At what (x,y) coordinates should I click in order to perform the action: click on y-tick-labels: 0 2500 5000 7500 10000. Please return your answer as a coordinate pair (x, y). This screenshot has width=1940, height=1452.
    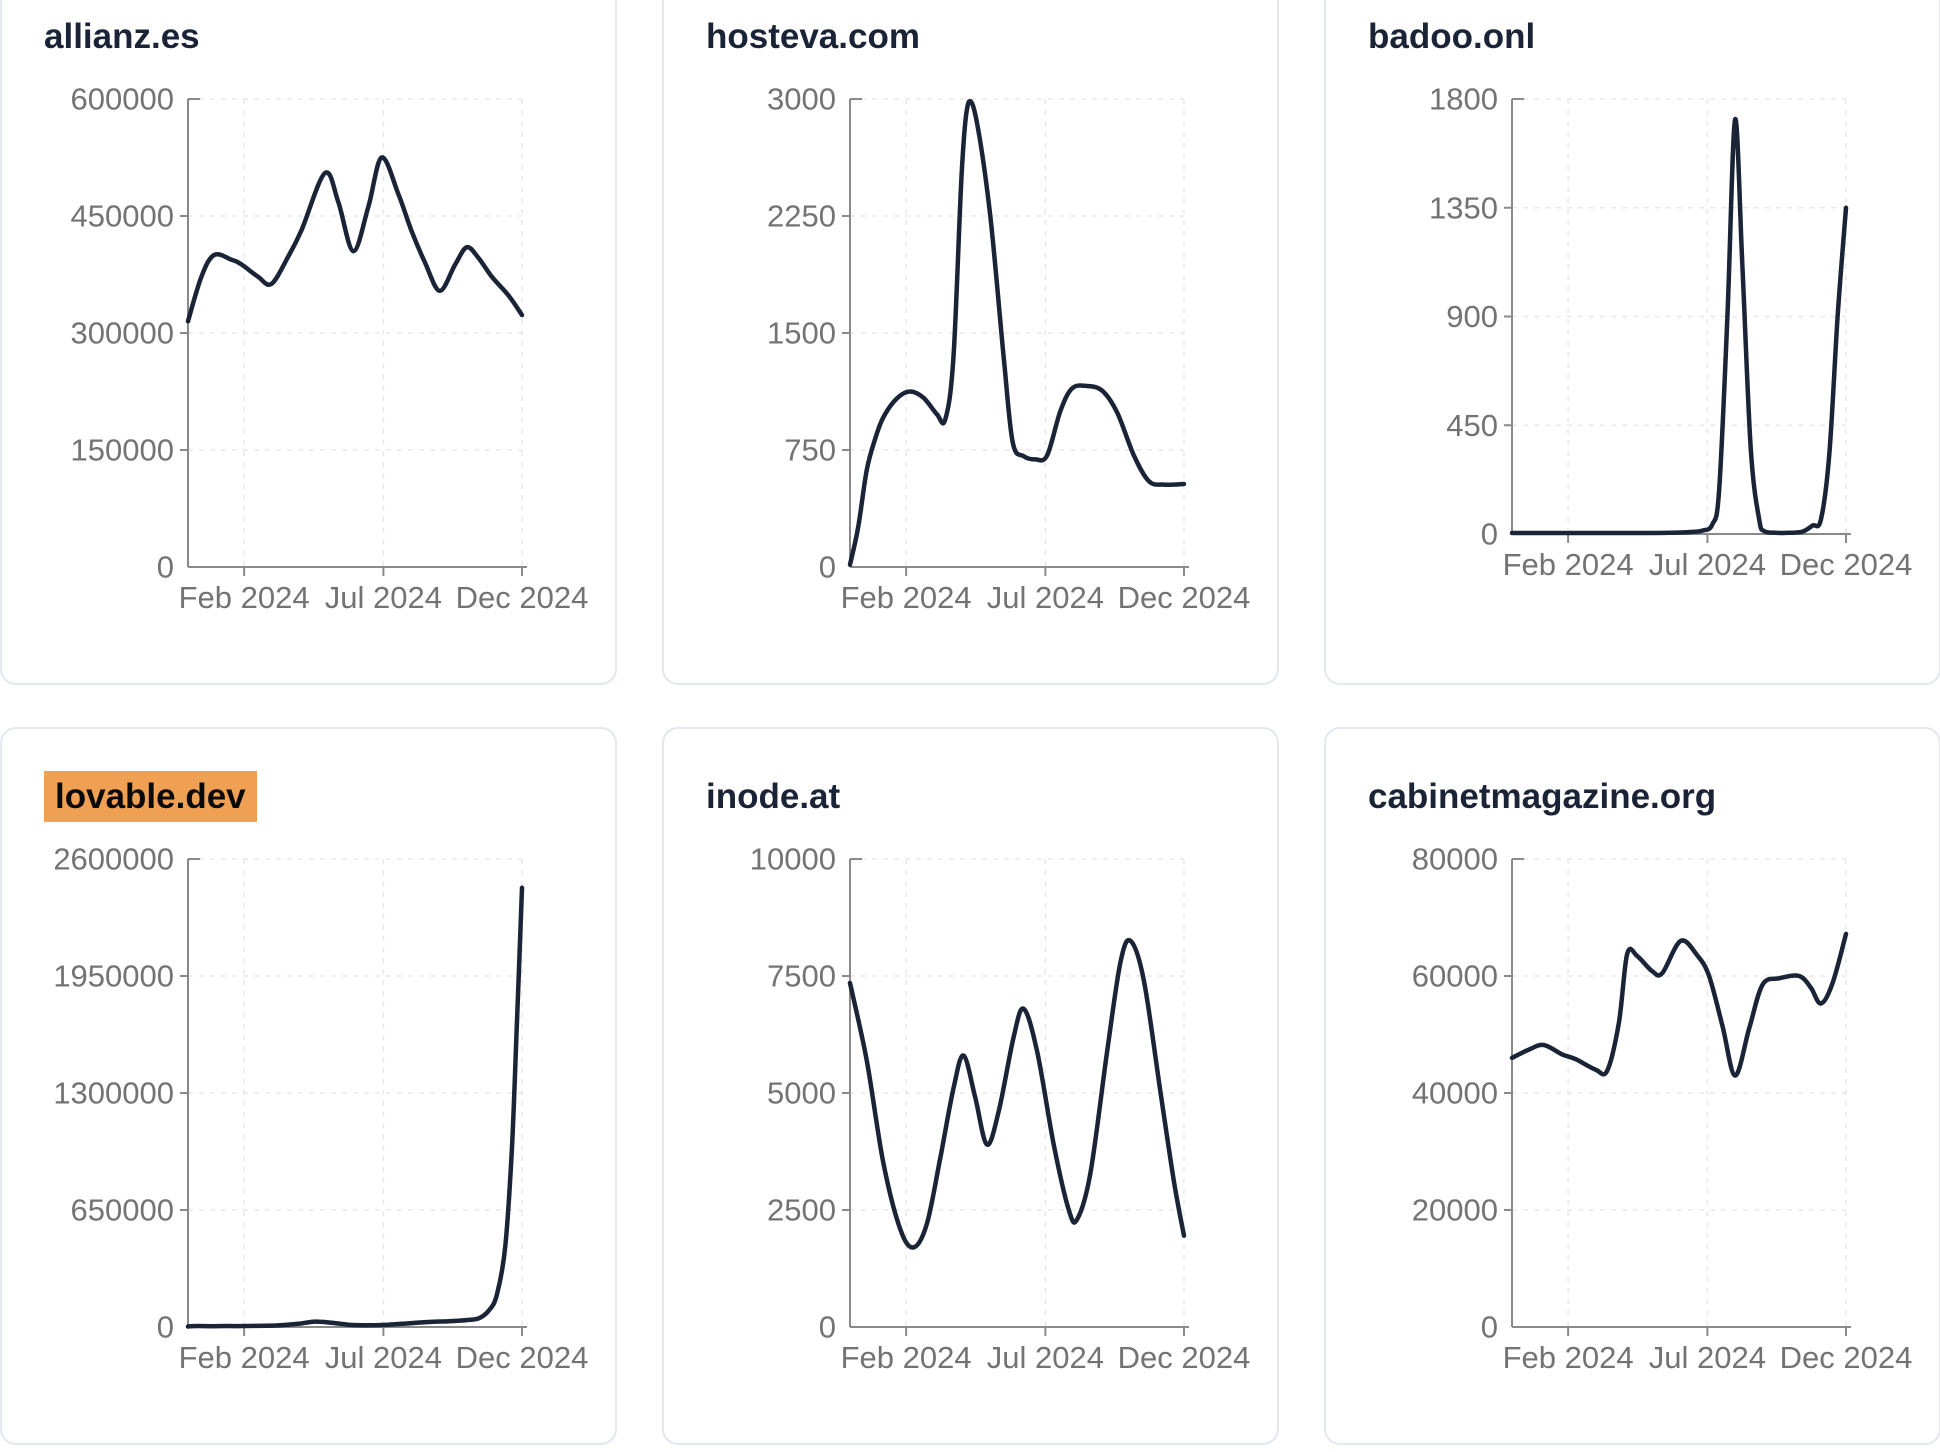
    Looking at the image, I should click on (793, 1093).